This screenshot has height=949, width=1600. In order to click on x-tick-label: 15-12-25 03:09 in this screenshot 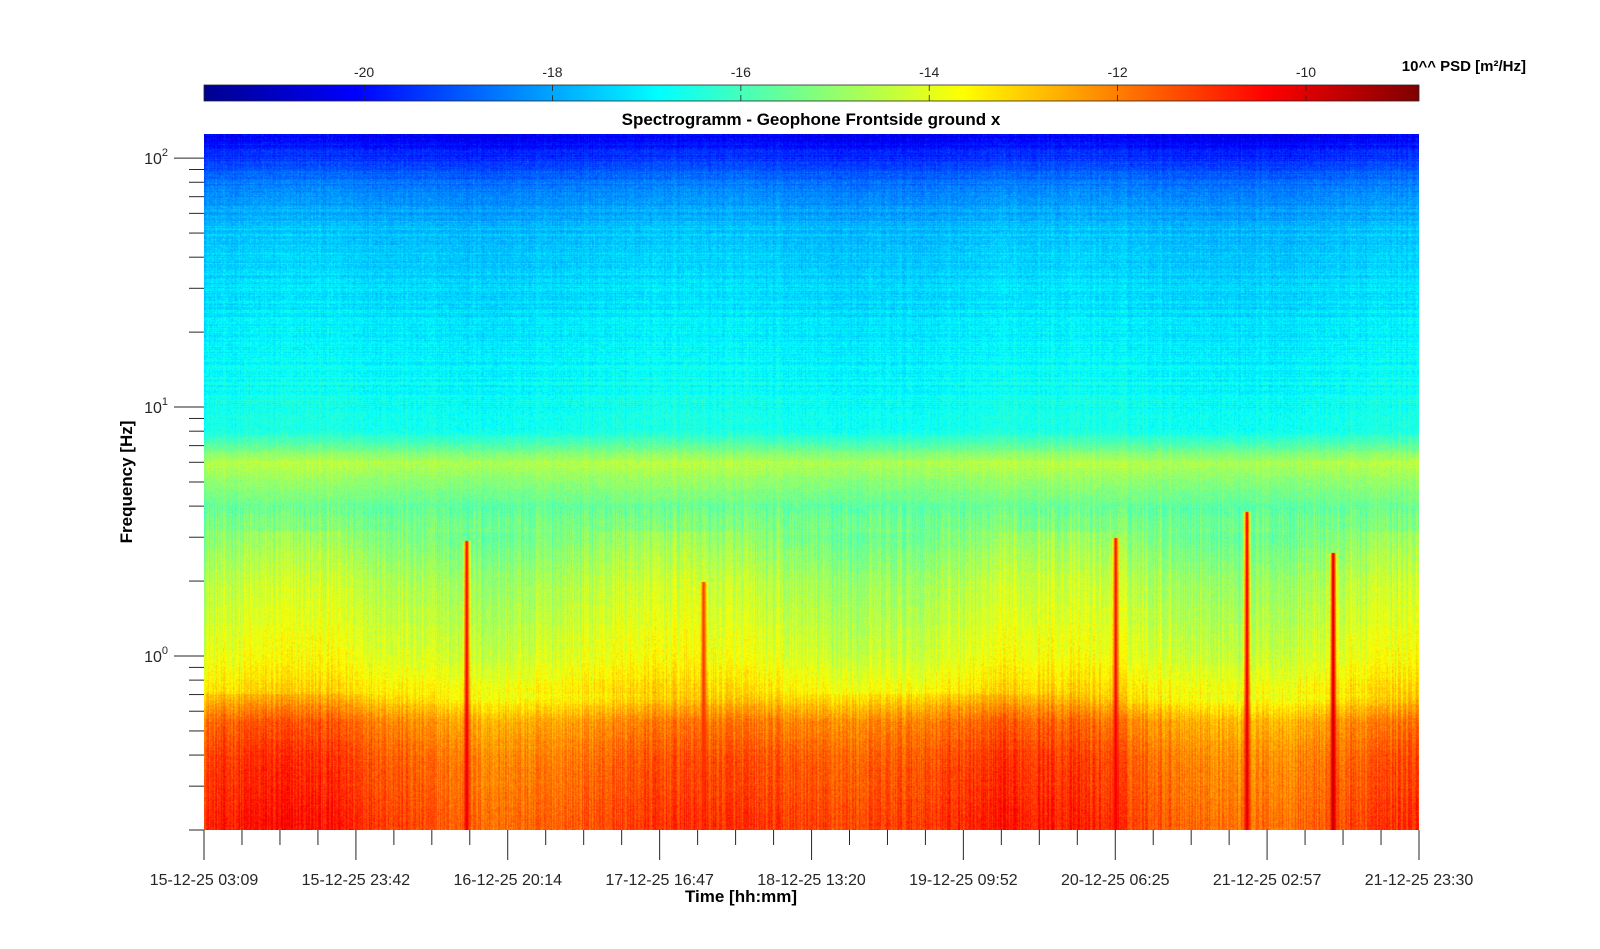, I will do `click(204, 880)`.